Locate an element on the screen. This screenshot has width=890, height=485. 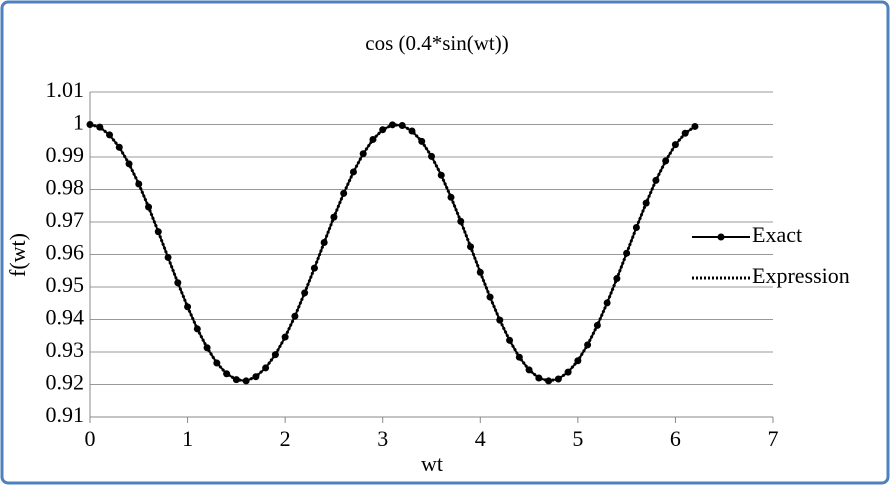
legend-label: Expression is located at coordinates (801, 275).